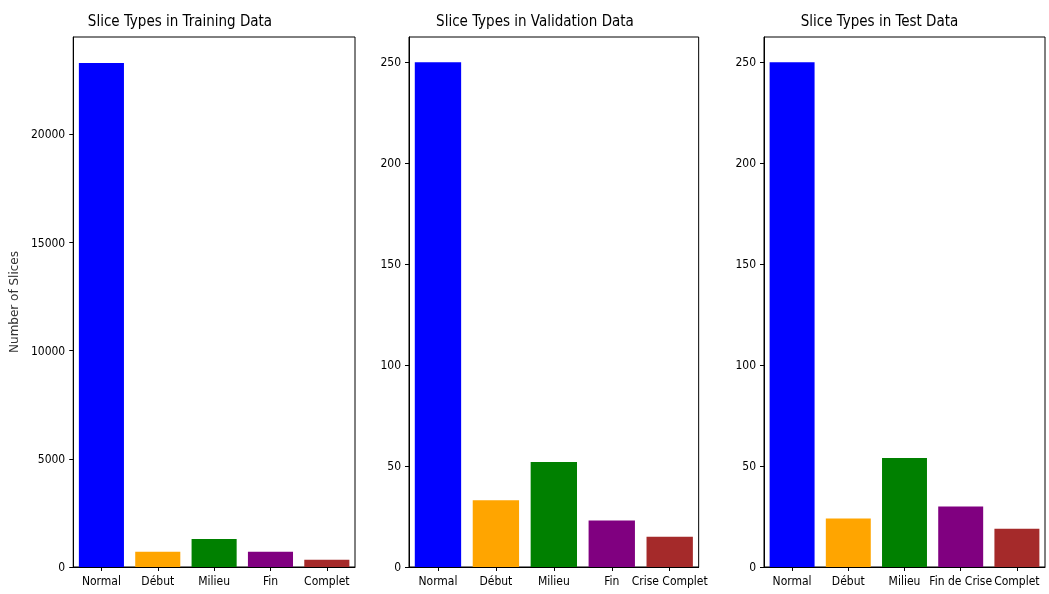 The image size is (1049, 594). I want to click on y-tick-label: 5000, so click(51, 458).